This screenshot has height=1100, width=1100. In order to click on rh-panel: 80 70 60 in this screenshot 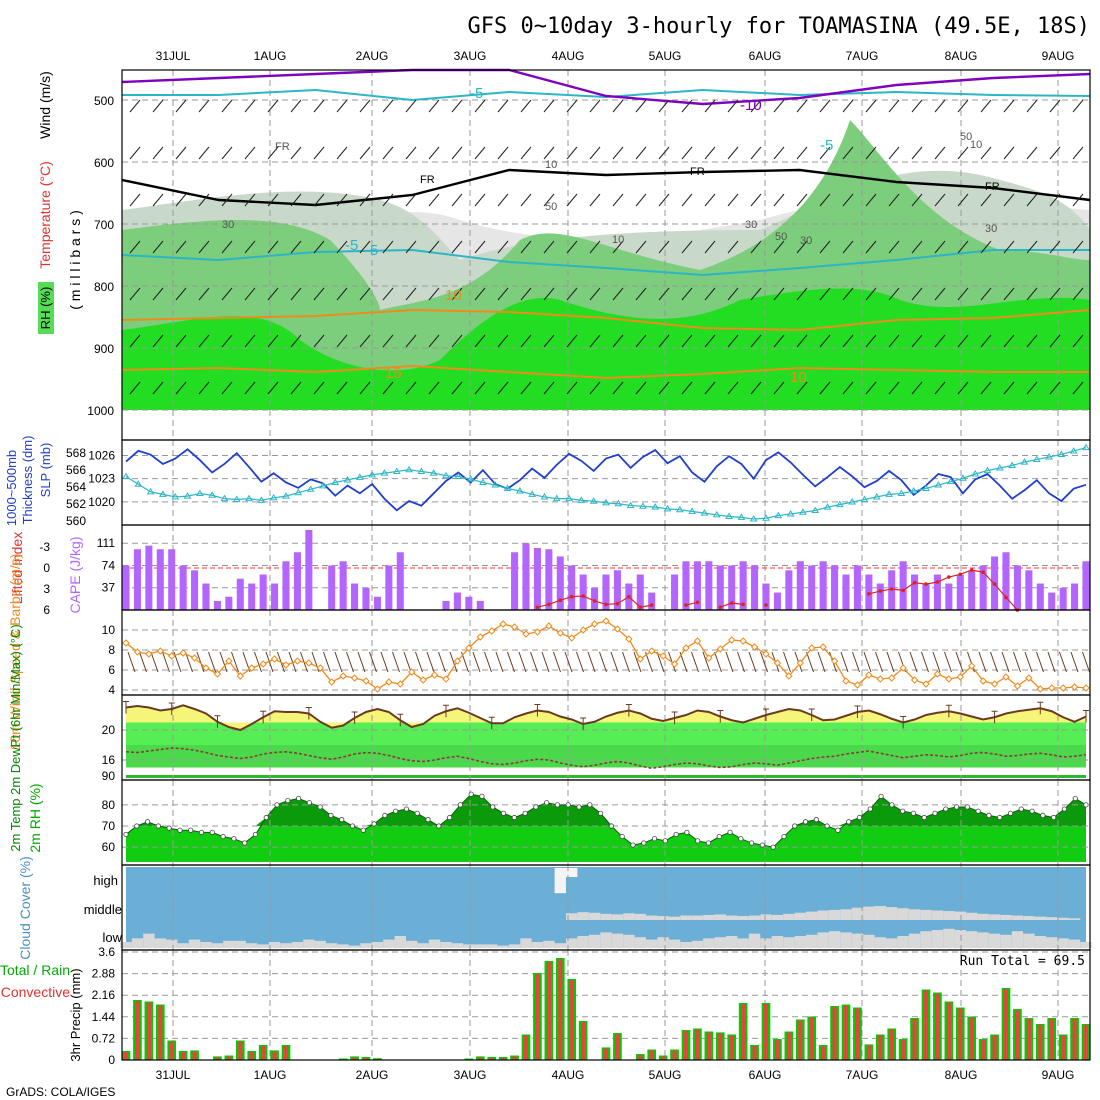, I will do `click(596, 822)`.